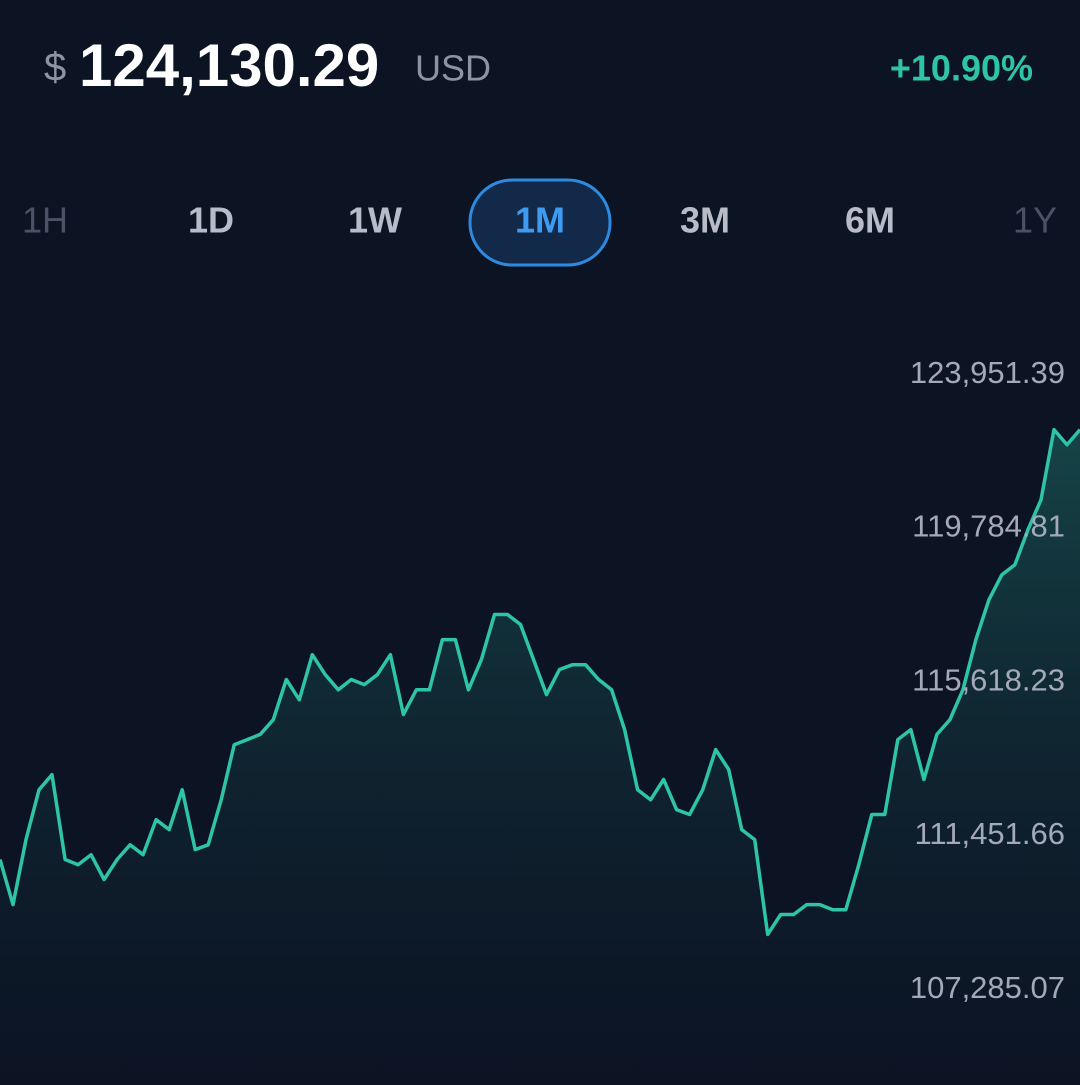 This screenshot has height=1085, width=1080. I want to click on change-percent: +10.90%, so click(961, 68).